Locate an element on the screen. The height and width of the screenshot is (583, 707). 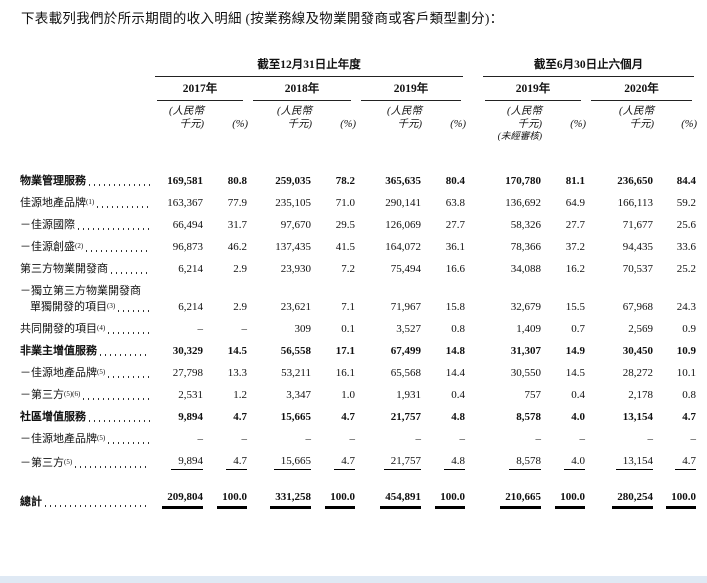
percent-cell: 10.1 is located at coordinates (675, 373).